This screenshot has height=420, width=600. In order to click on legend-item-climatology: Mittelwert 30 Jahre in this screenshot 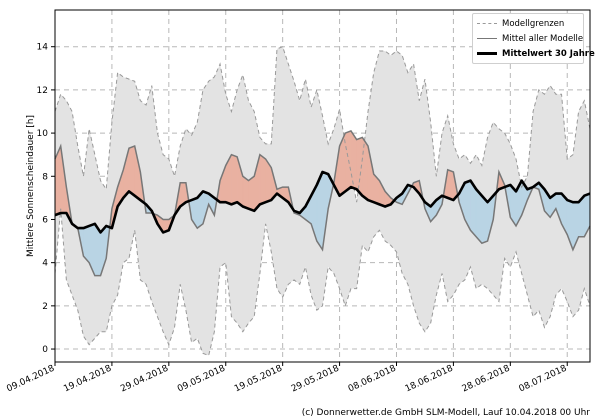, I will do `click(536, 53)`.